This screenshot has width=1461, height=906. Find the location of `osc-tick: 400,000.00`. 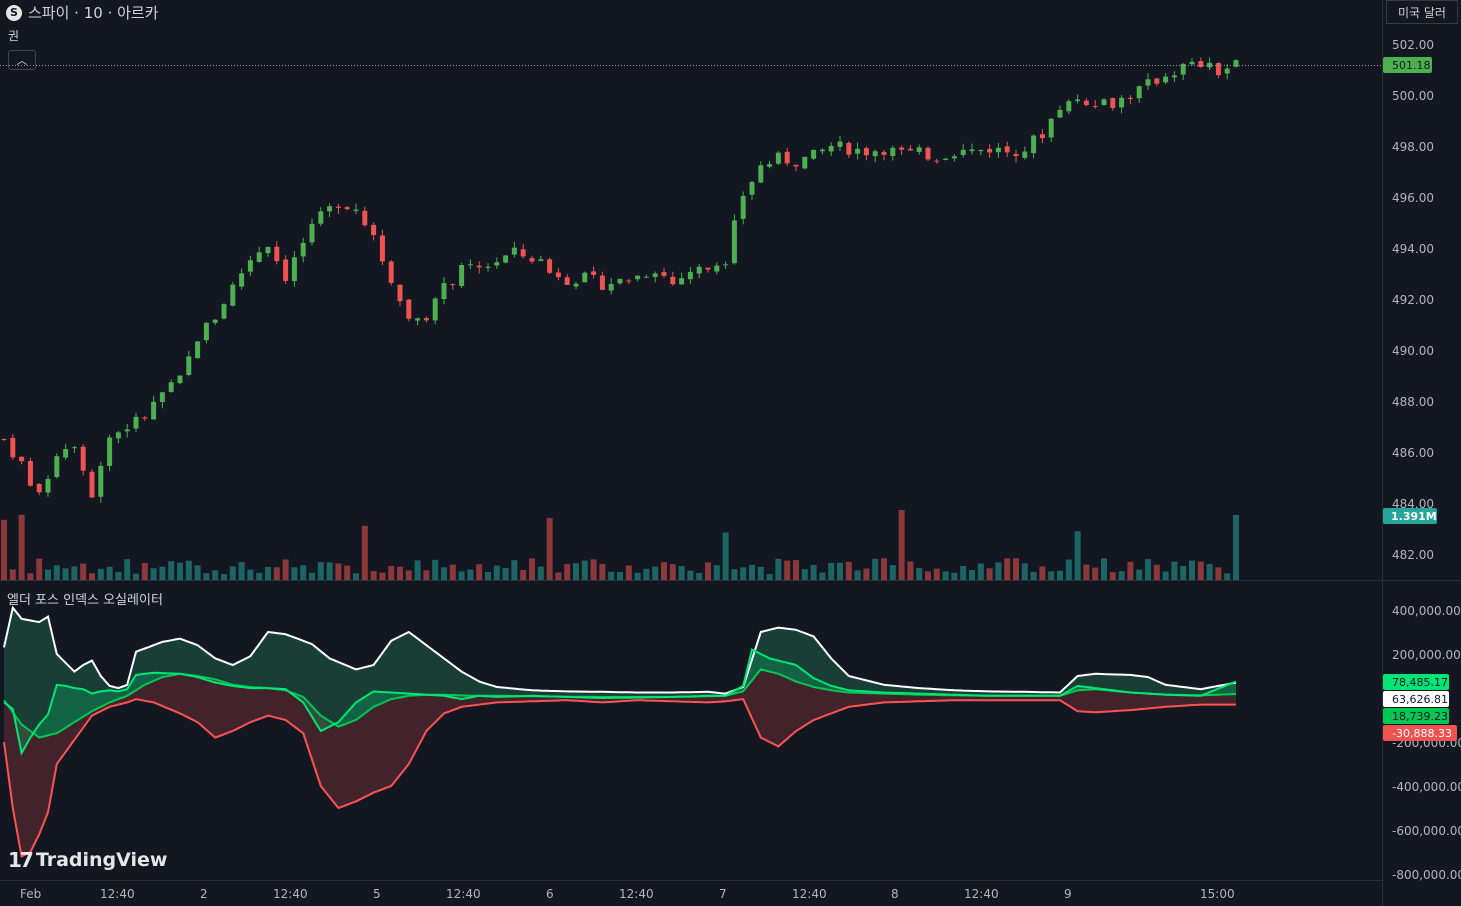

osc-tick: 400,000.00 is located at coordinates (1426, 611).